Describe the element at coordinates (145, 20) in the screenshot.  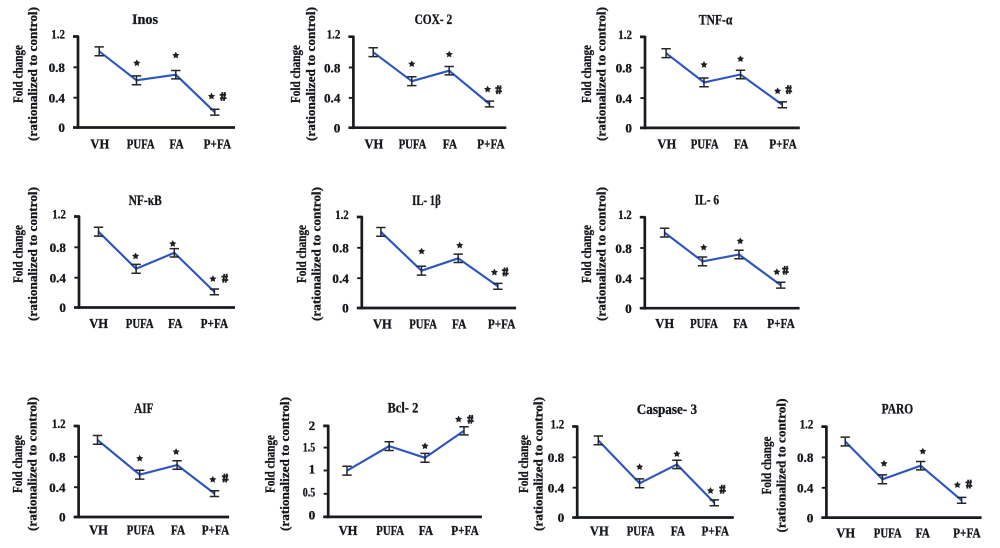
I see `svg-text: Inos` at that location.